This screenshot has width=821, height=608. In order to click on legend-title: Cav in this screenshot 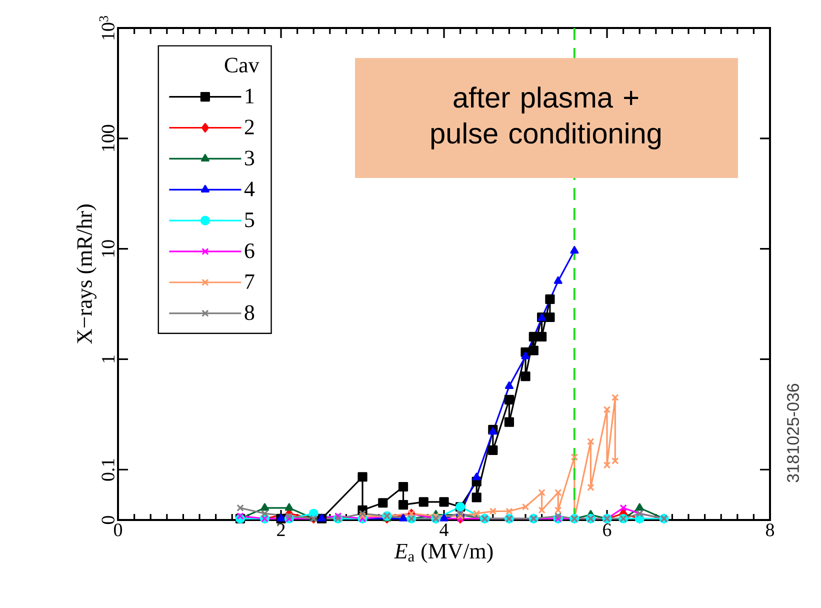, I will do `click(242, 65)`.